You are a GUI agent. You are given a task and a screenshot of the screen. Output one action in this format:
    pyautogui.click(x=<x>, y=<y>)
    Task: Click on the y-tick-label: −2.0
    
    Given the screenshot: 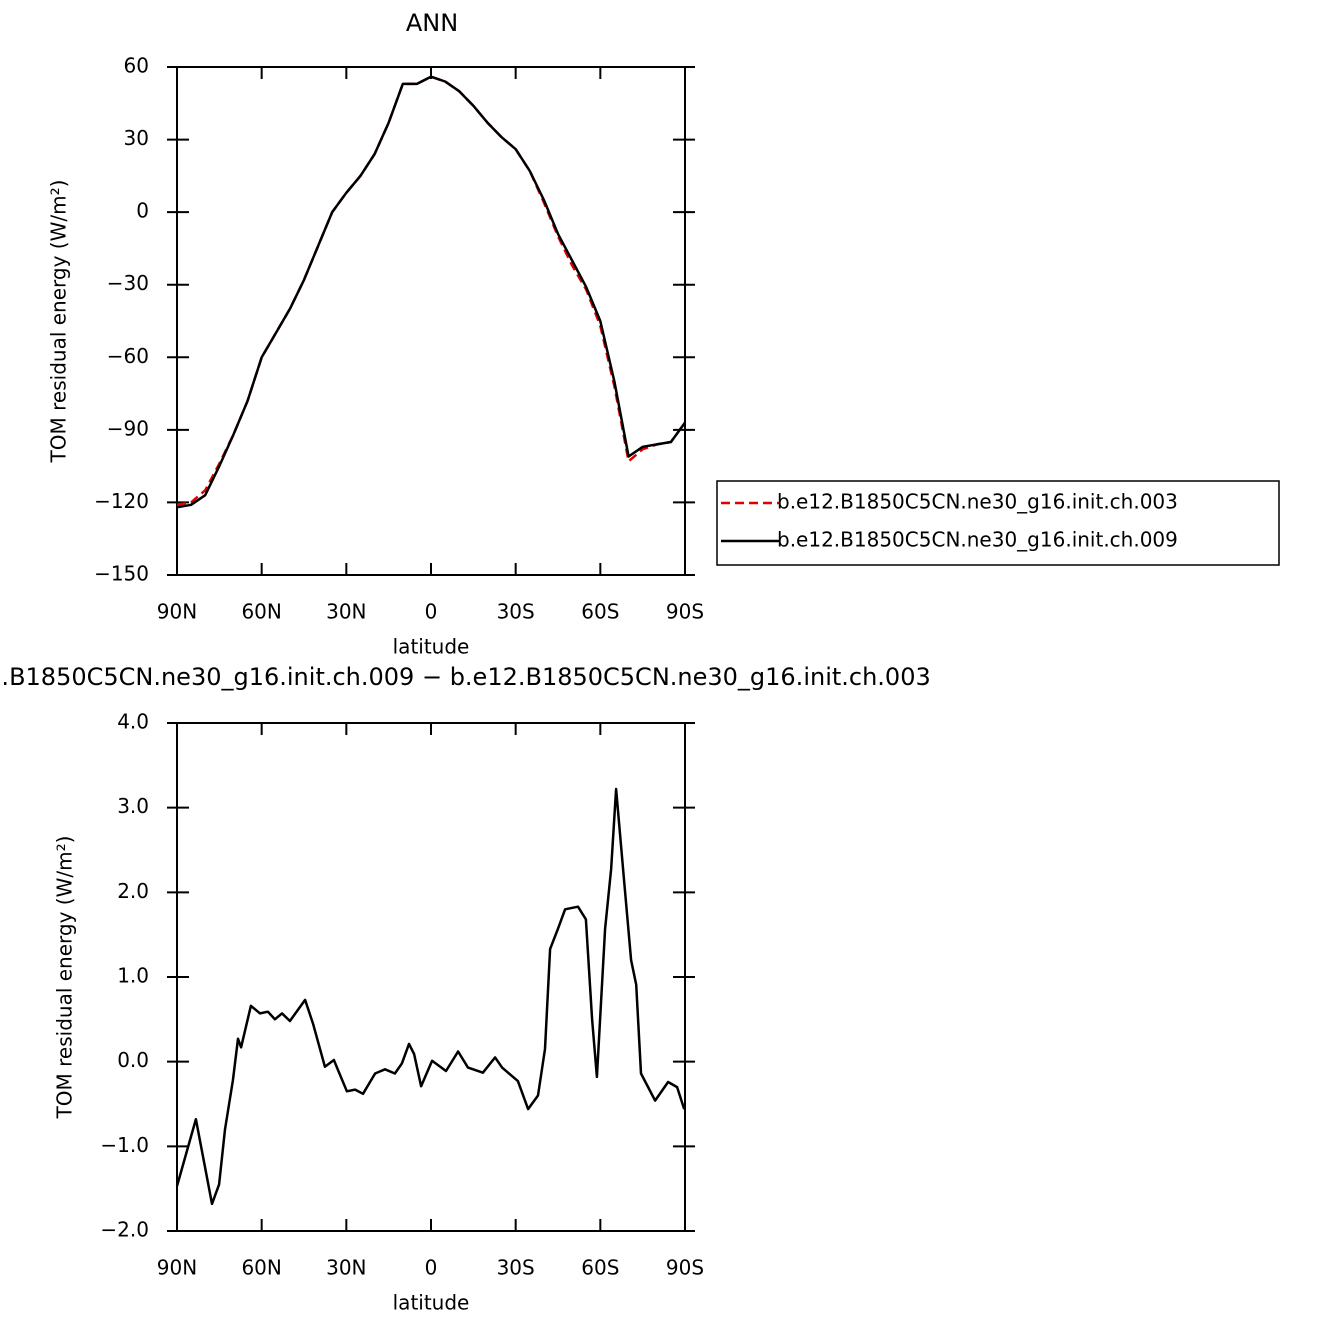 What is the action you would take?
    pyautogui.click(x=124, y=1230)
    